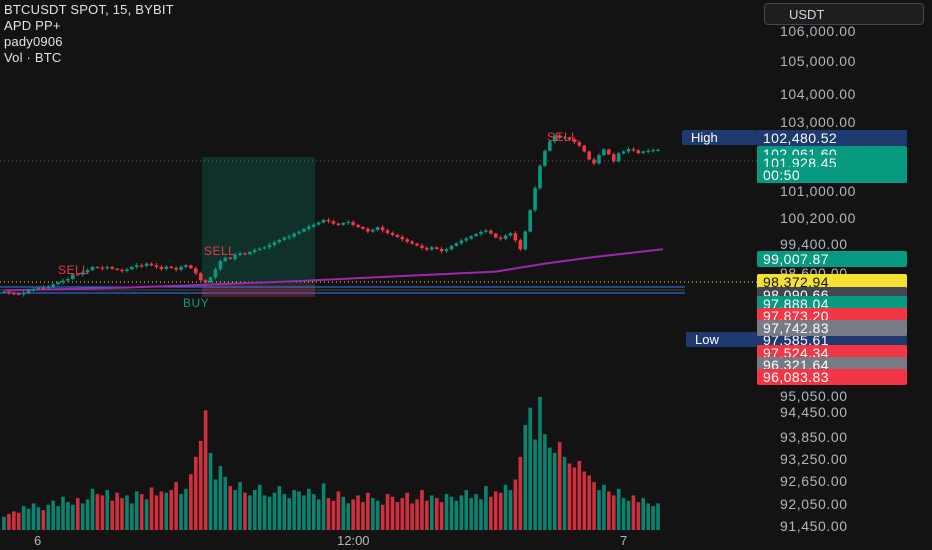  I want to click on legend-author: pady0906, so click(33, 41).